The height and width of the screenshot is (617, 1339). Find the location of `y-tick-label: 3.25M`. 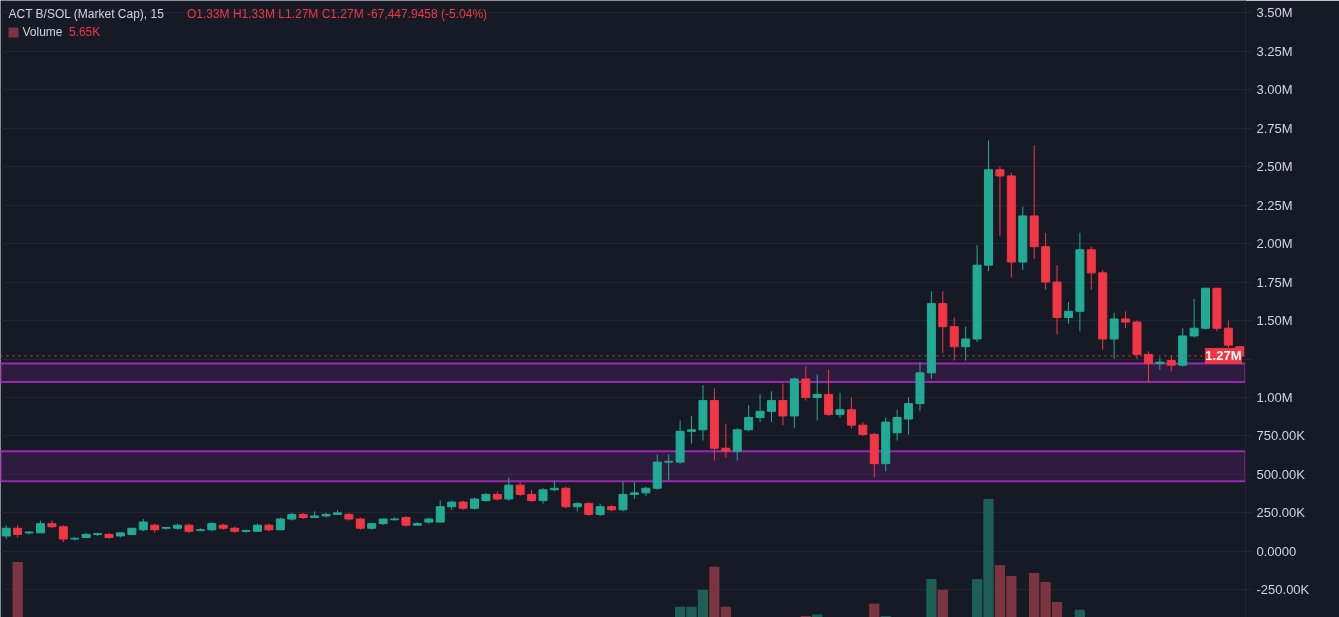

y-tick-label: 3.25M is located at coordinates (1274, 51).